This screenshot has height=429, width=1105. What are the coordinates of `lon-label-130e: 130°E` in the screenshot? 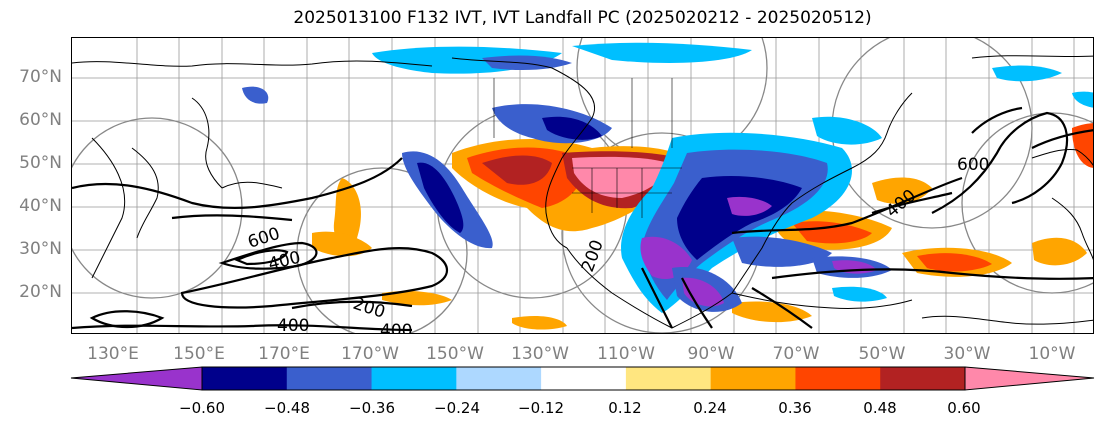 It's located at (113, 354).